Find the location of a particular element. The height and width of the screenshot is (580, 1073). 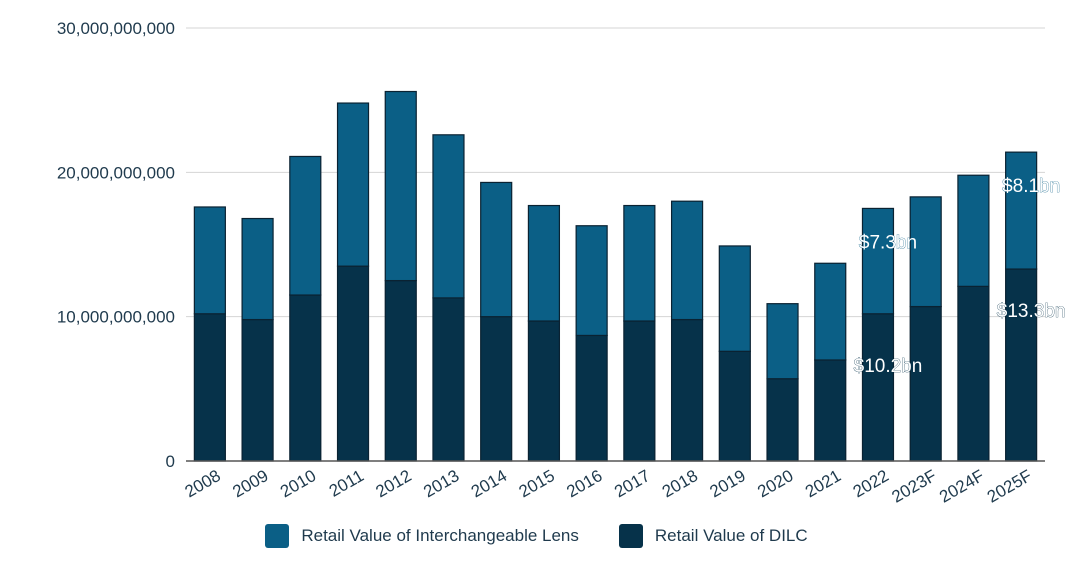

bar-2016-lens is located at coordinates (591, 281).